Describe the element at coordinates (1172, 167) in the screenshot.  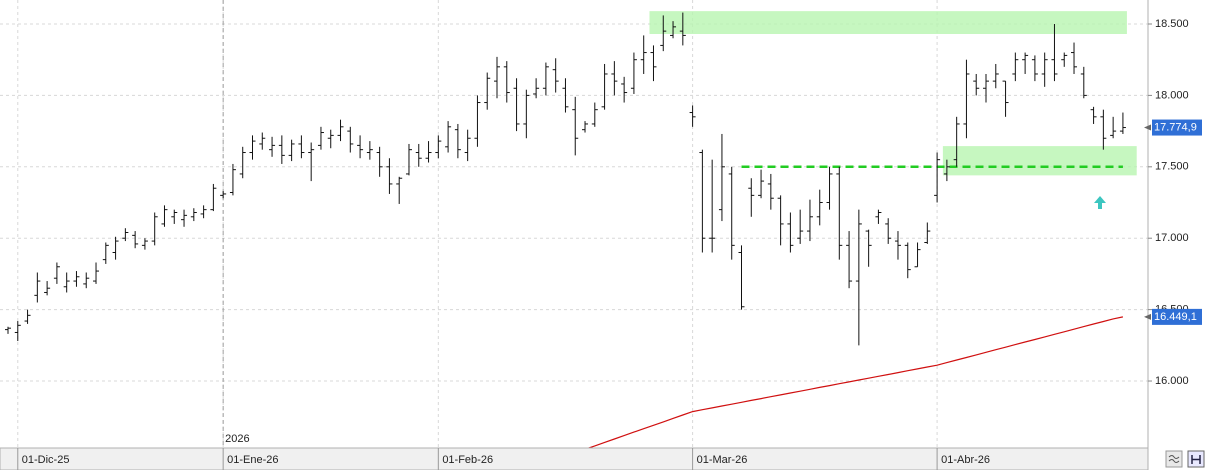
I see `y-tick-label: 17.500` at that location.